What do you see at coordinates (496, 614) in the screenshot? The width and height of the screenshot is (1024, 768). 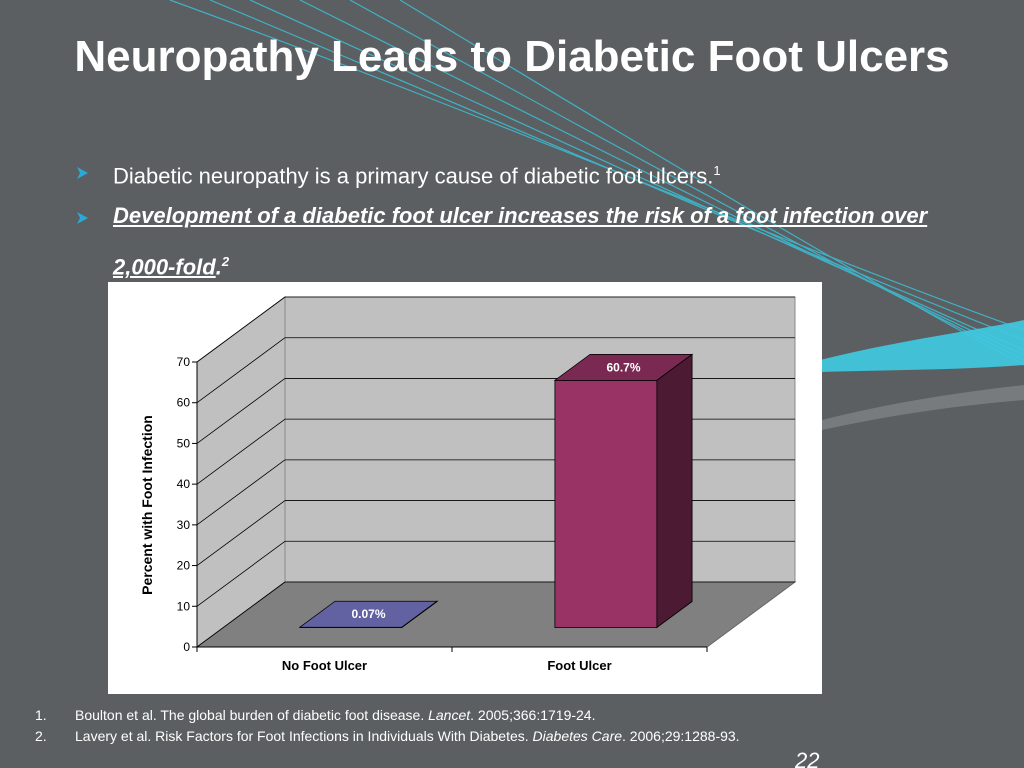 I see `floor` at bounding box center [496, 614].